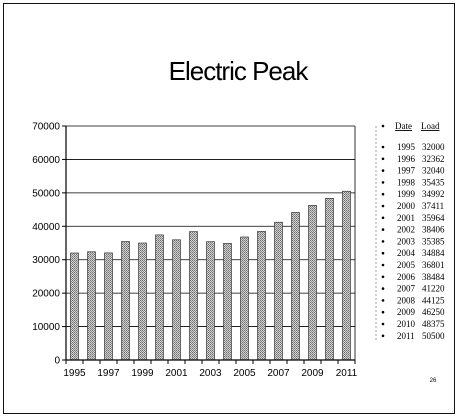 The image size is (458, 417). I want to click on x-tick-label: 1997, so click(108, 373).